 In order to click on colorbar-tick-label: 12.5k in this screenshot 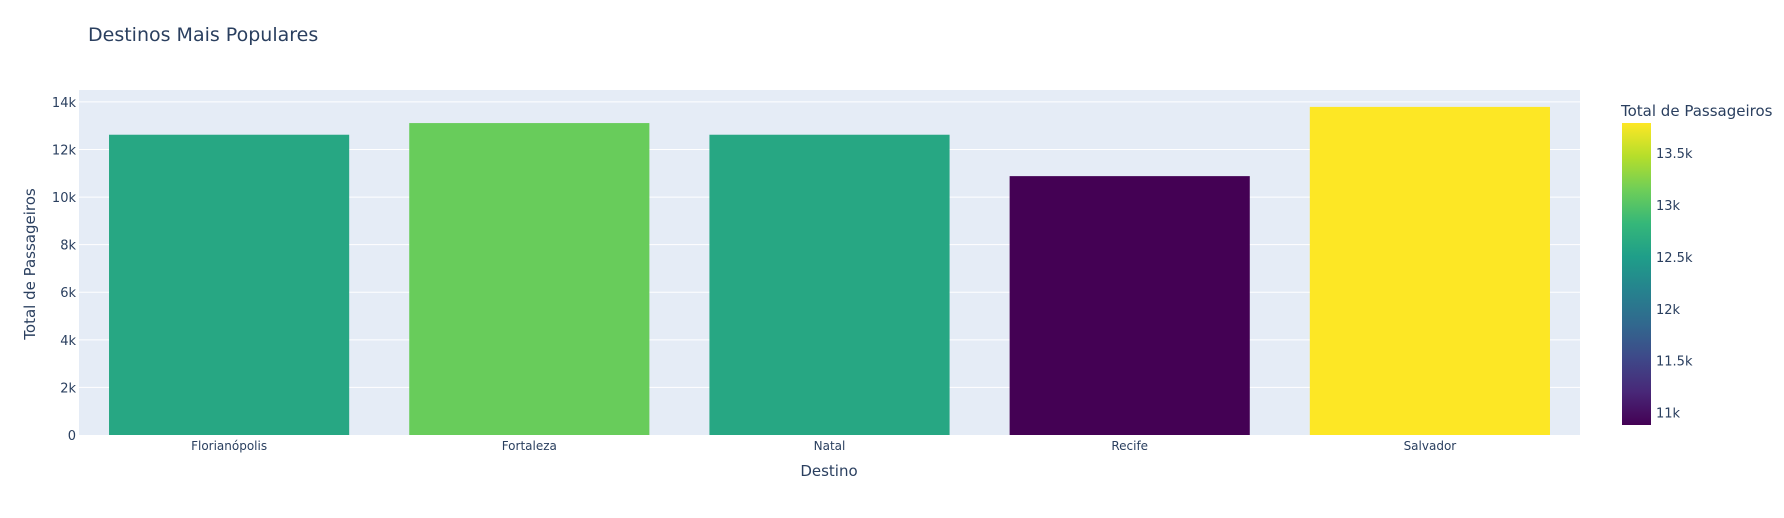, I will do `click(1674, 258)`.